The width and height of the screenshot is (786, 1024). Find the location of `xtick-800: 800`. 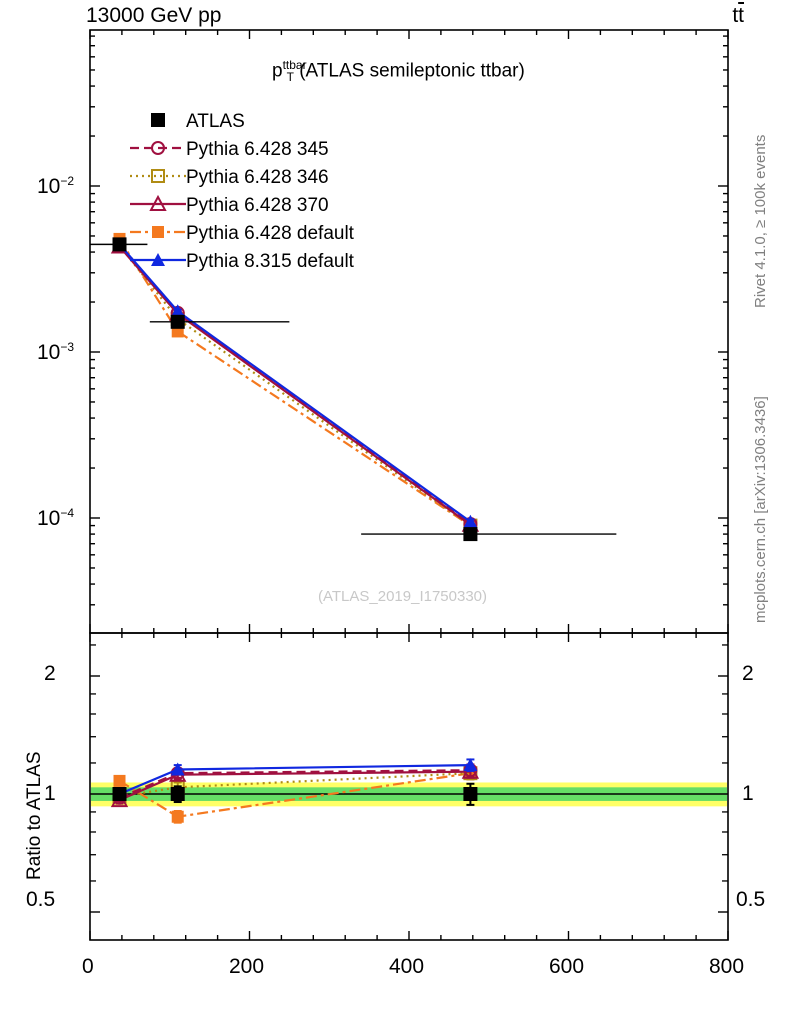

xtick-800: 800 is located at coordinates (727, 966).